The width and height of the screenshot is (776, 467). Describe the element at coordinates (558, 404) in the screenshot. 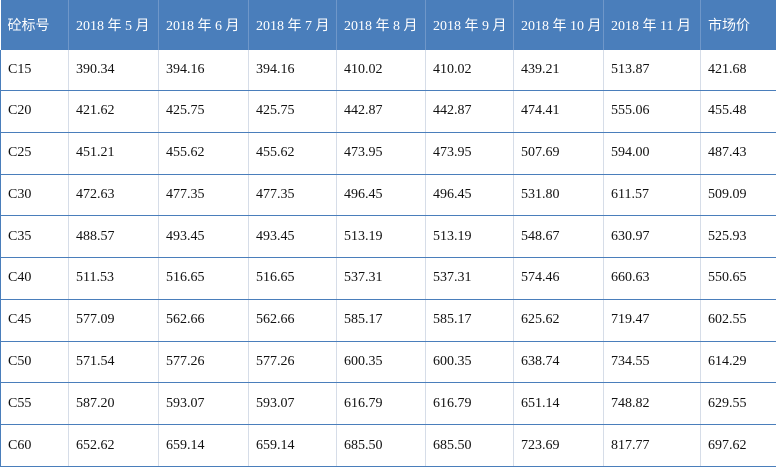

I see `price-cell: 651.14` at that location.